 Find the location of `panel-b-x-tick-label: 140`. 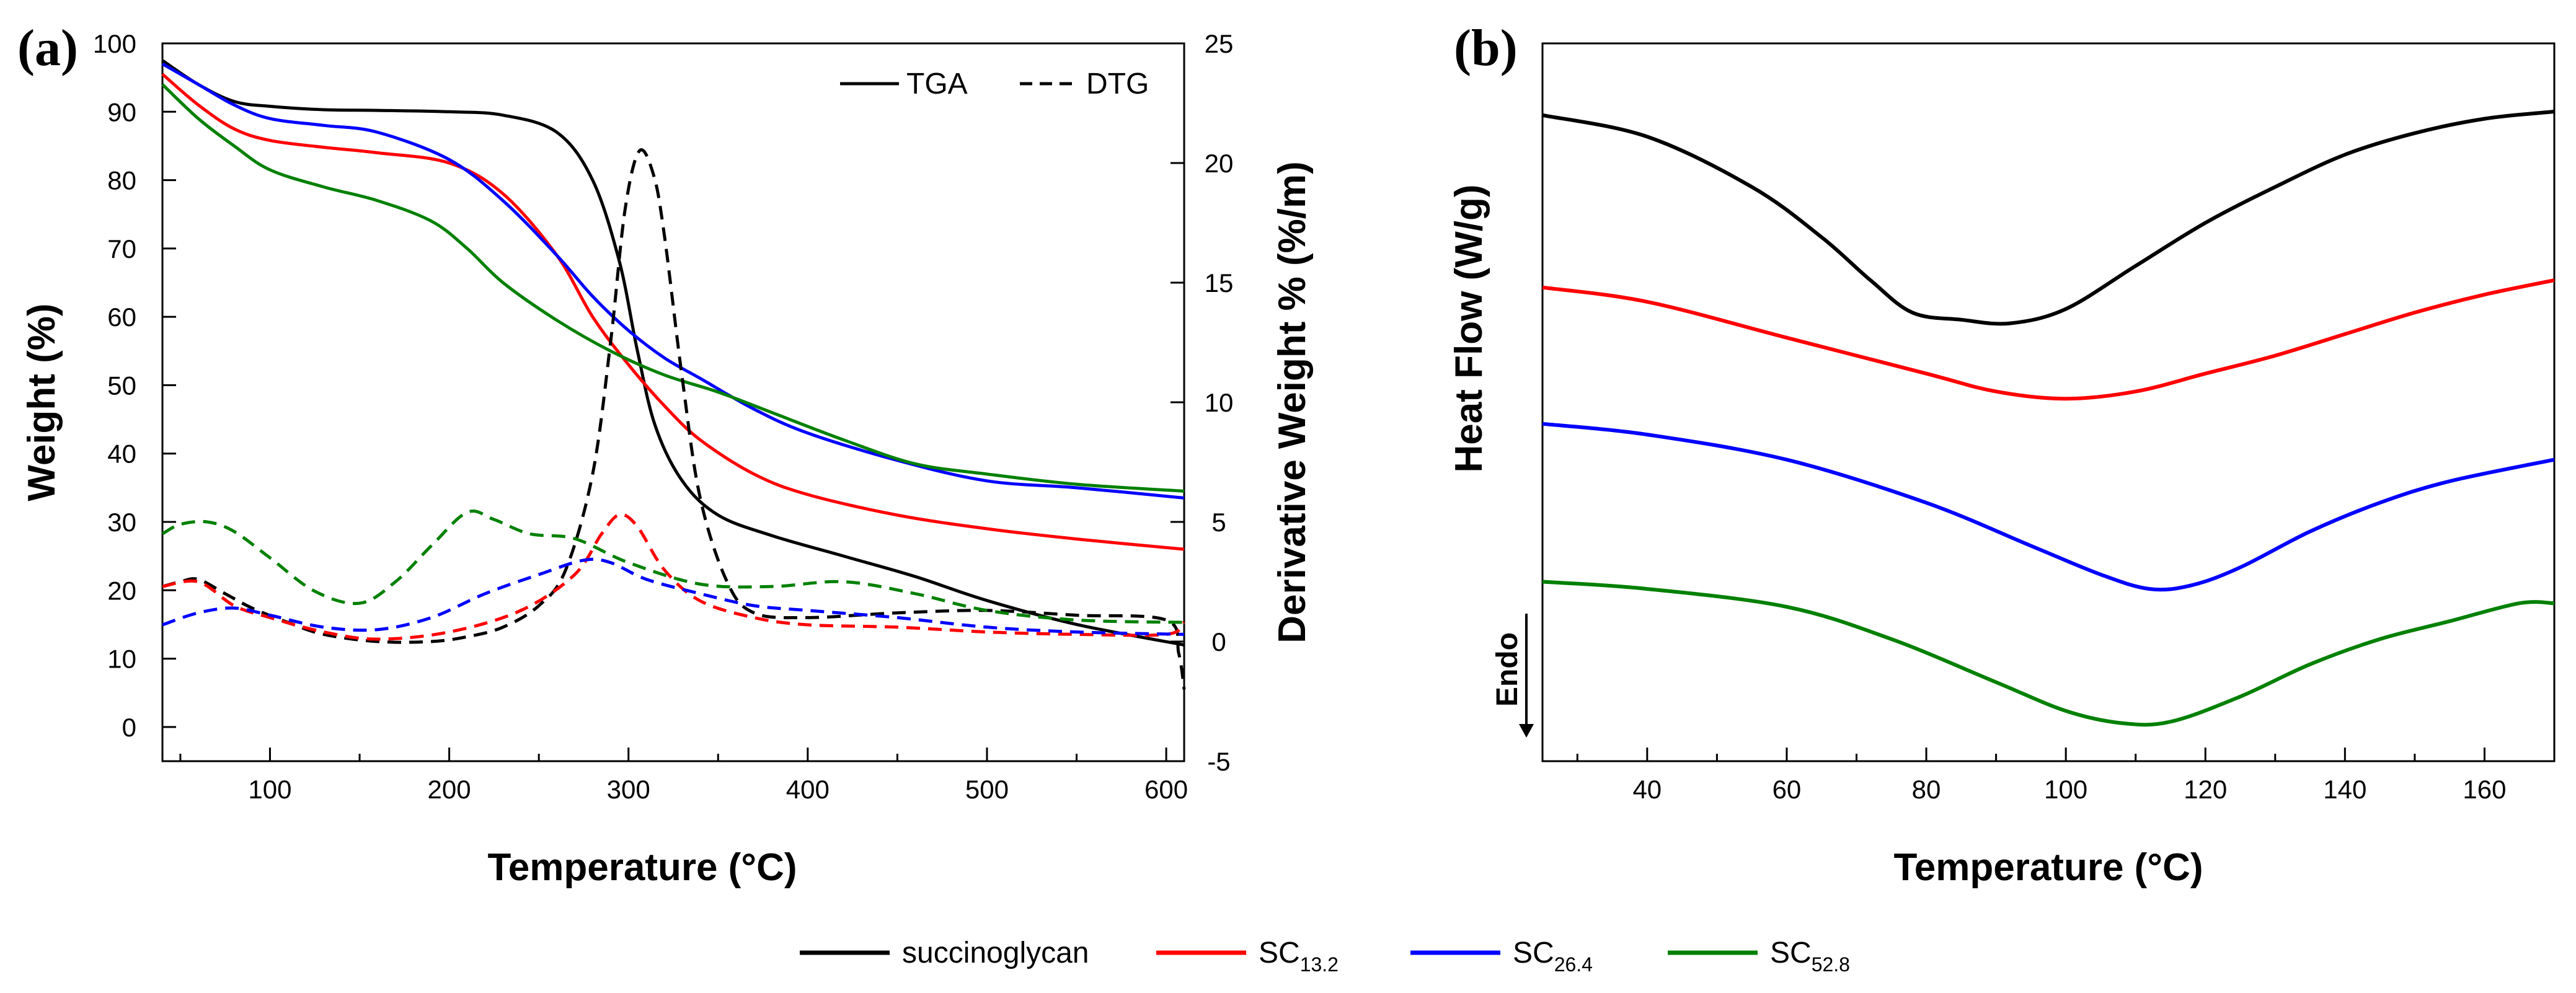

panel-b-x-tick-label: 140 is located at coordinates (2345, 789).